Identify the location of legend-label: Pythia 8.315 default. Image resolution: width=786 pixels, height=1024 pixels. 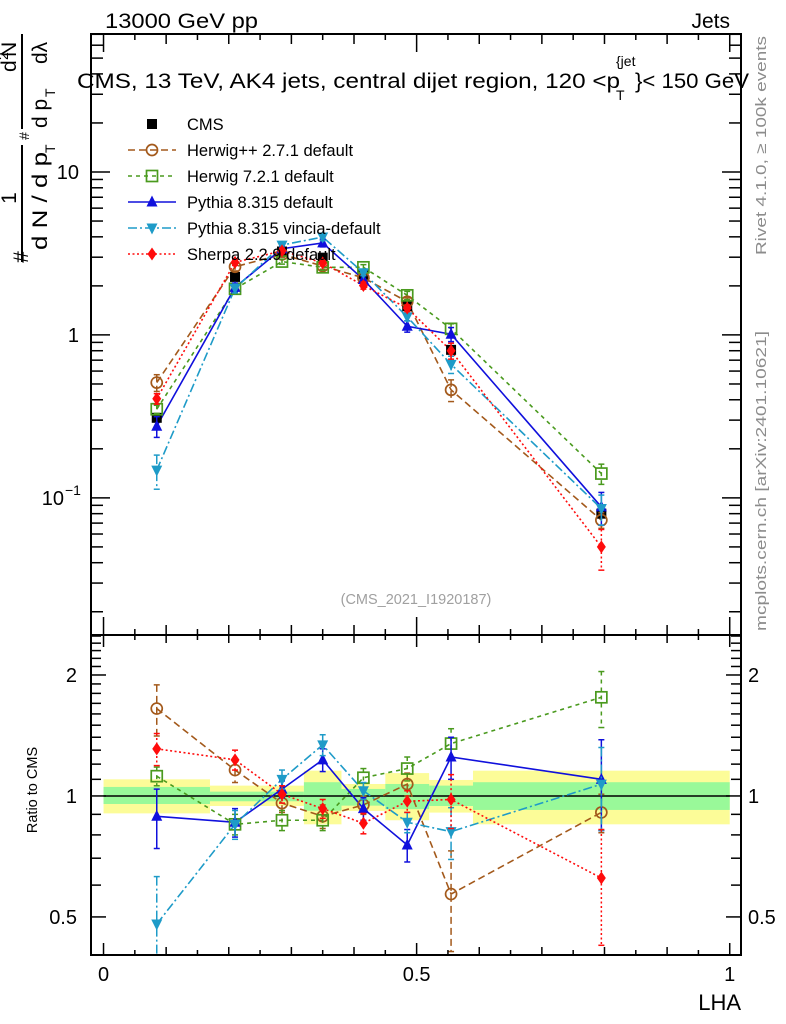
(260, 203).